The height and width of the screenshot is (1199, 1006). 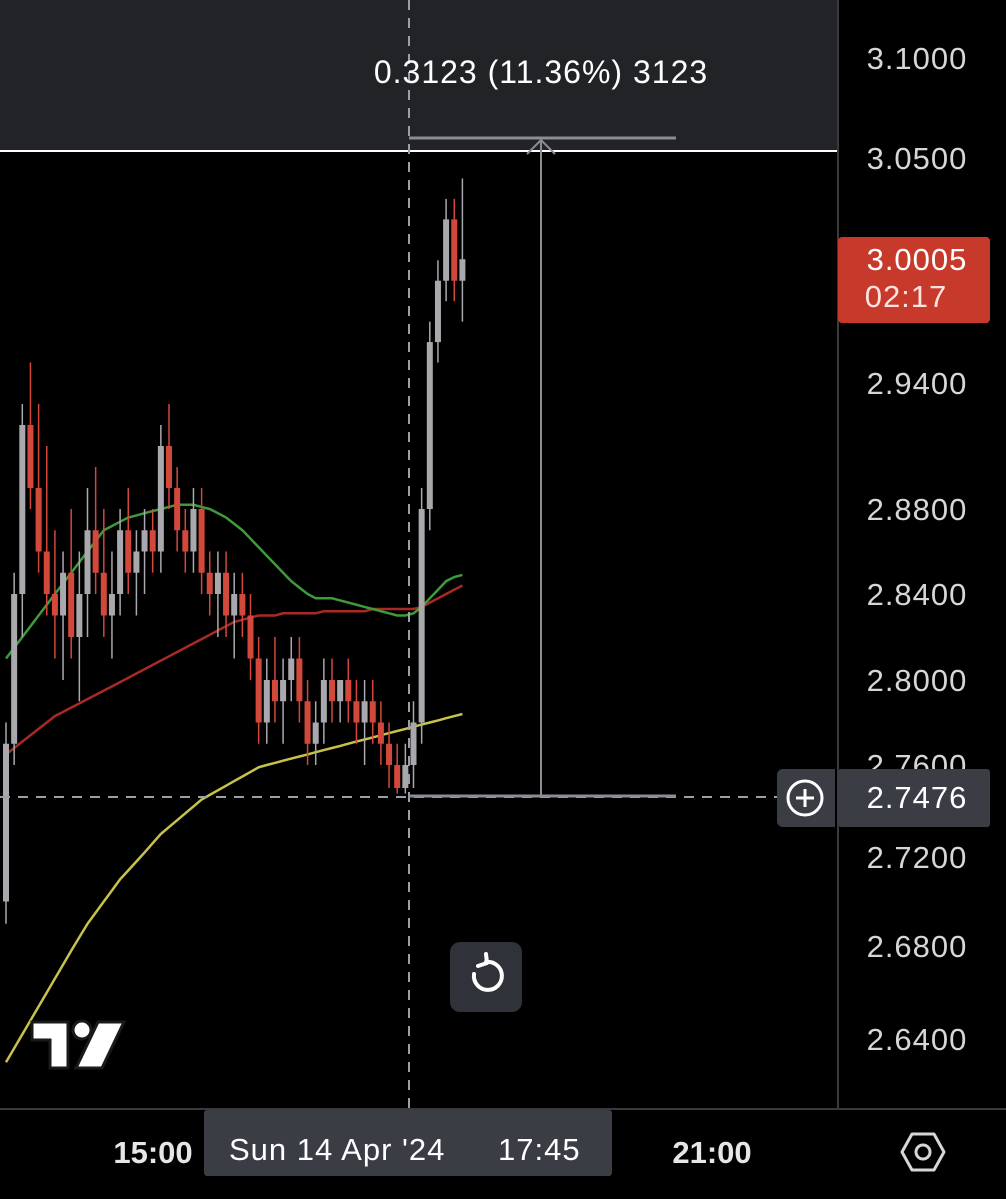 I want to click on price-tick-label: 2.6800, so click(x=917, y=946).